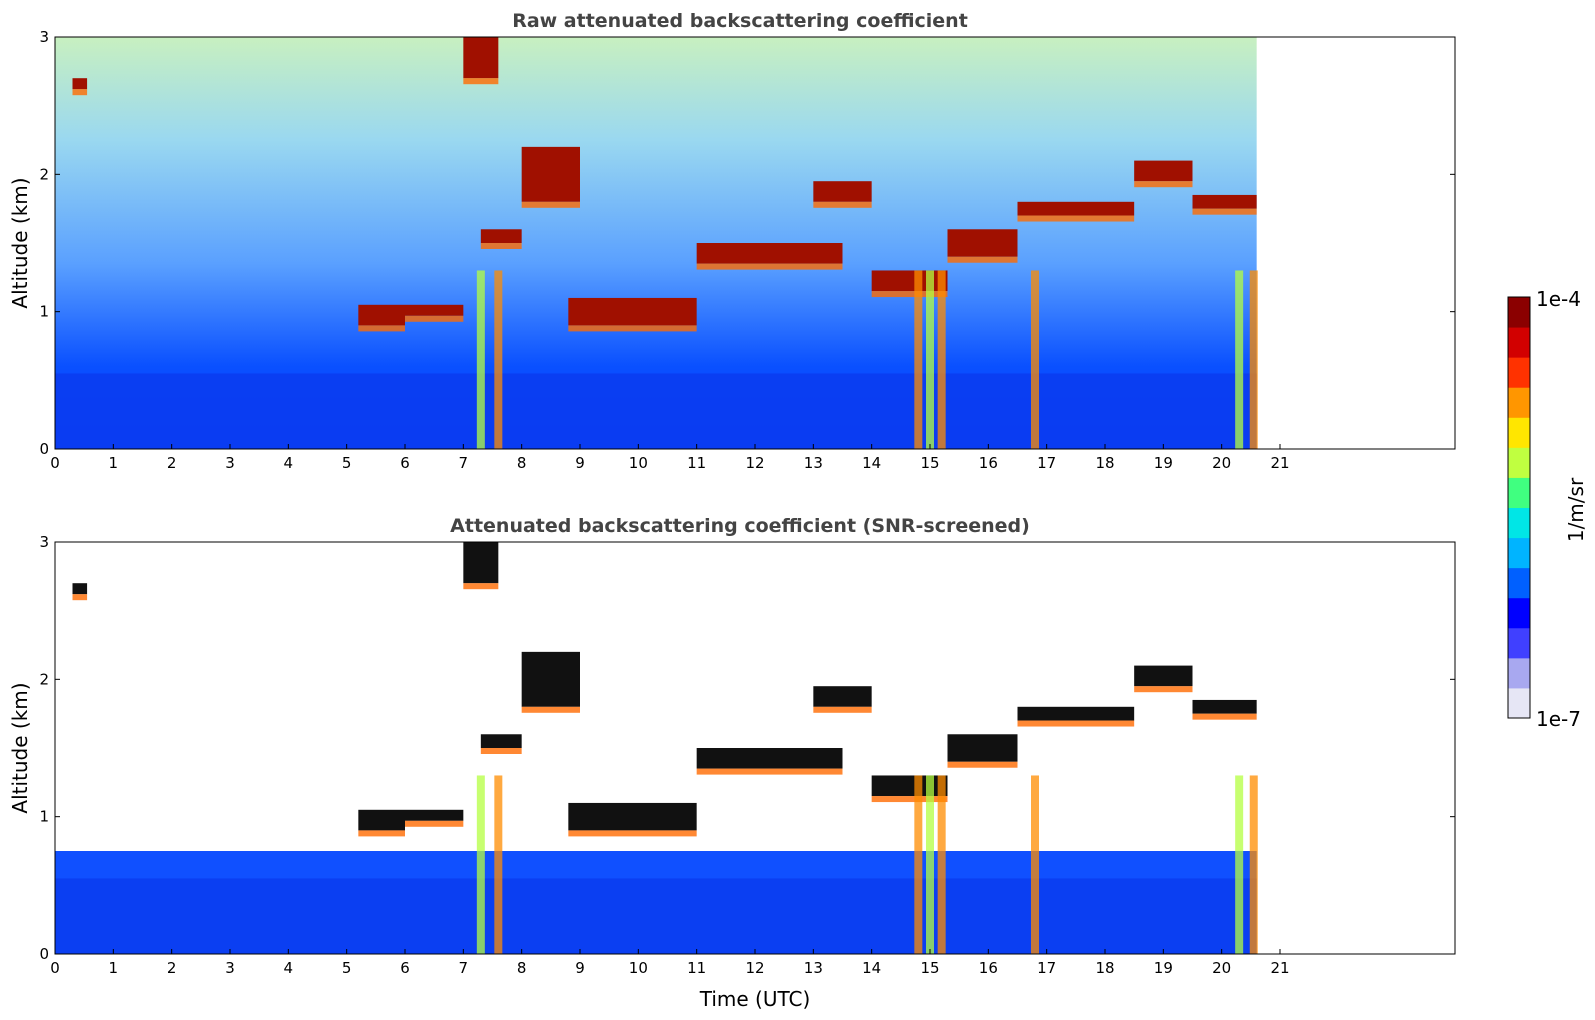 This screenshot has height=1020, width=1595. What do you see at coordinates (1558, 719) in the screenshot?
I see `colorbar-min-label: 1e-7` at bounding box center [1558, 719].